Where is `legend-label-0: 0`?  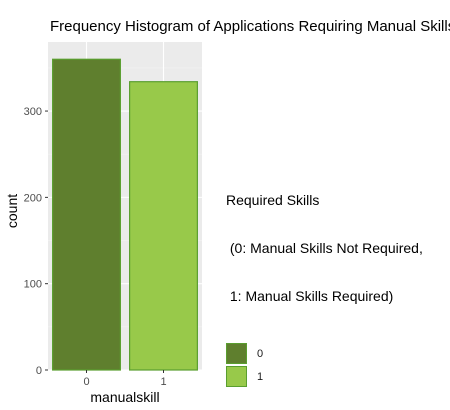
legend-label-0: 0 is located at coordinates (260, 353).